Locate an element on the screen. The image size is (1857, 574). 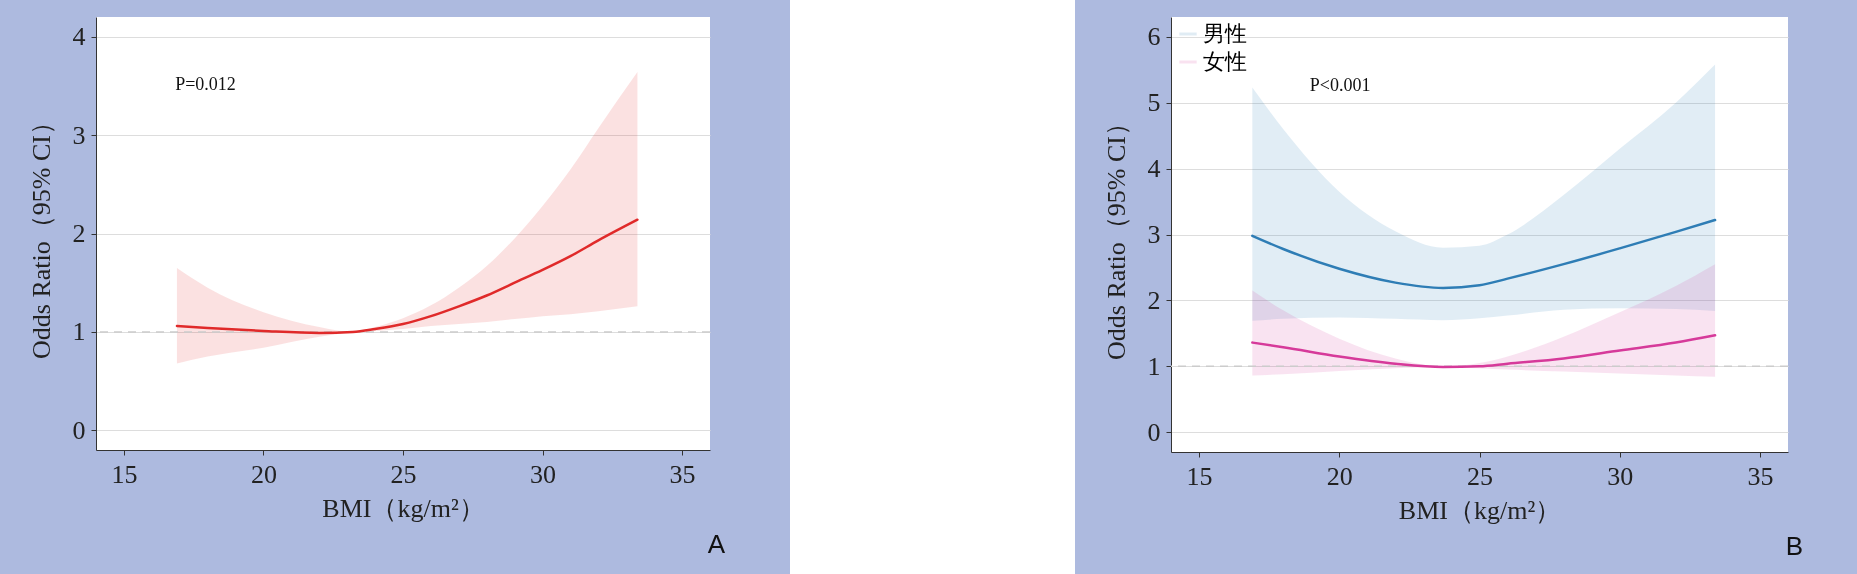
text: B is located at coordinates (1794, 546).